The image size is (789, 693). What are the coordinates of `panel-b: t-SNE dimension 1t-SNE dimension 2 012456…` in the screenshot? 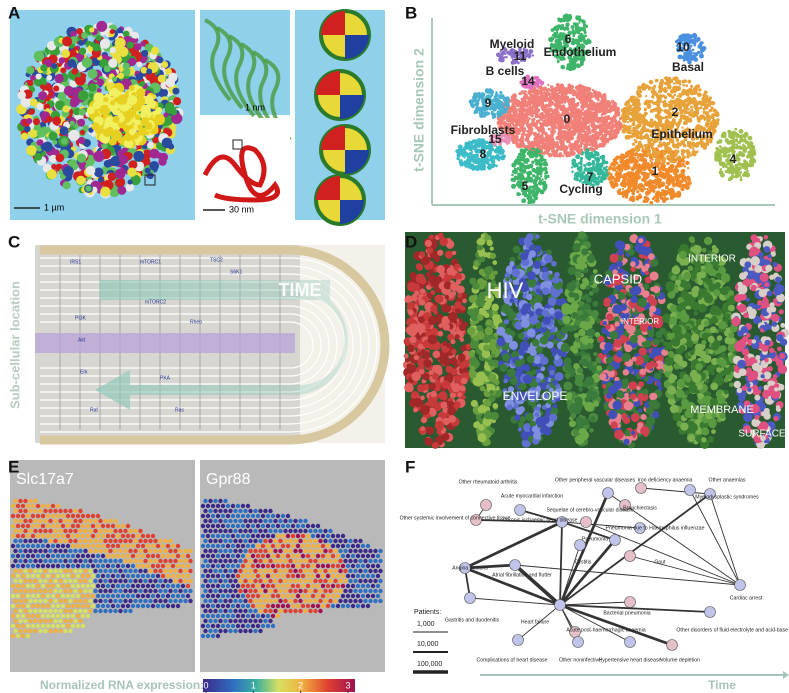 It's located at (593, 120).